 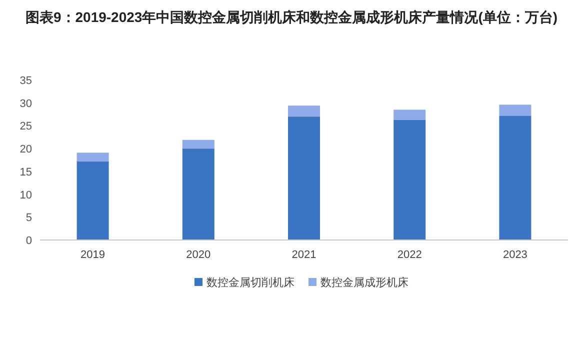 What do you see at coordinates (93, 255) in the screenshot?
I see `x-tick-label: 2019` at bounding box center [93, 255].